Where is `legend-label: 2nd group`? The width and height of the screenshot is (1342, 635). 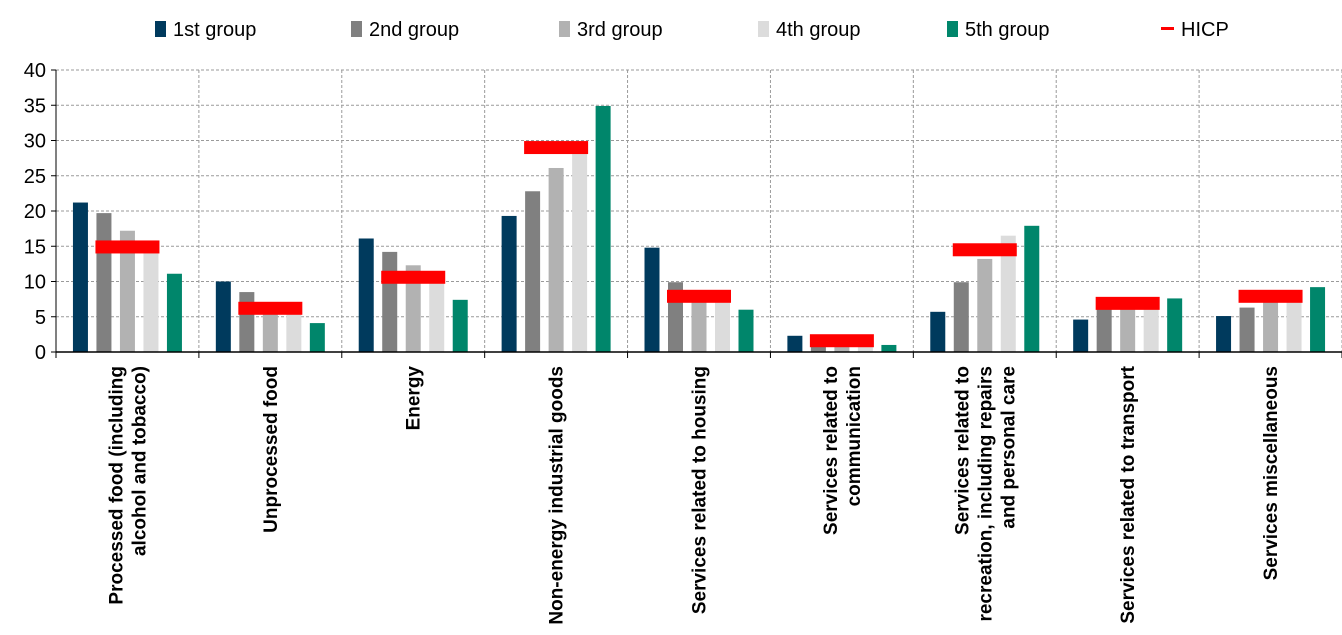
legend-label: 2nd group is located at coordinates (414, 30).